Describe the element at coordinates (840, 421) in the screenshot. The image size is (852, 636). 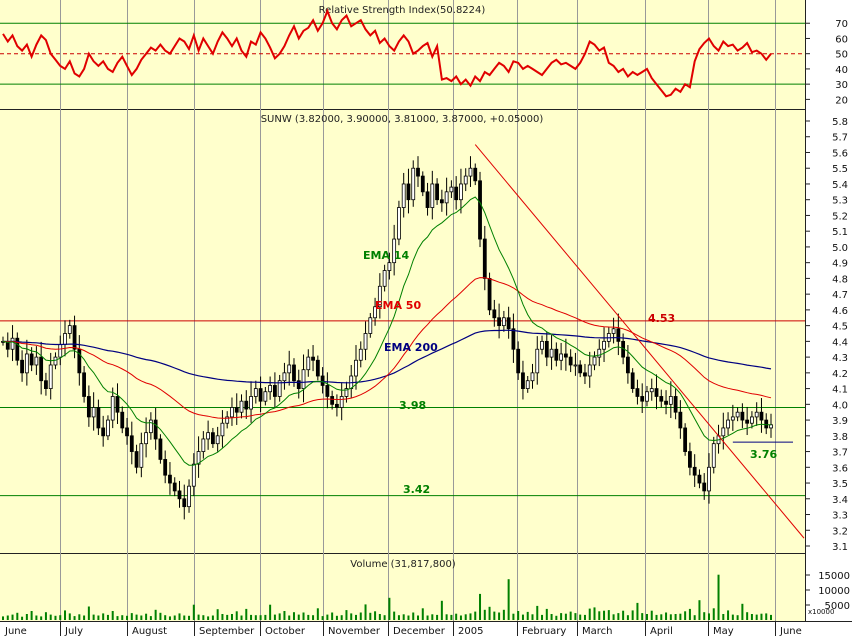
I see `price-tick-label: 3.9` at that location.